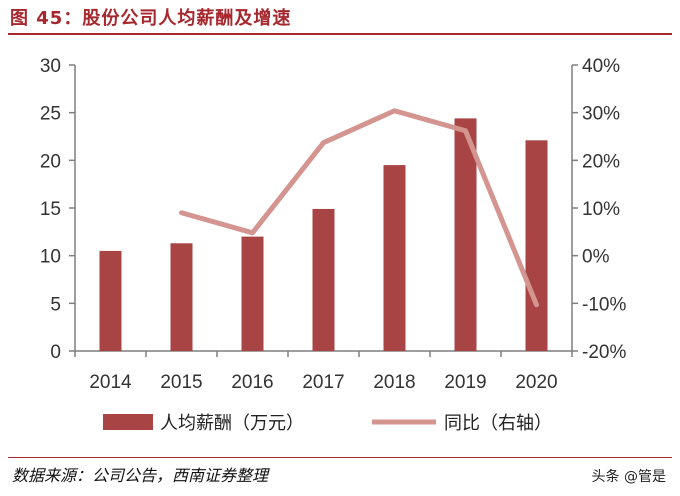 This screenshot has height=496, width=680. What do you see at coordinates (323, 279) in the screenshot?
I see `bar-2017` at bounding box center [323, 279].